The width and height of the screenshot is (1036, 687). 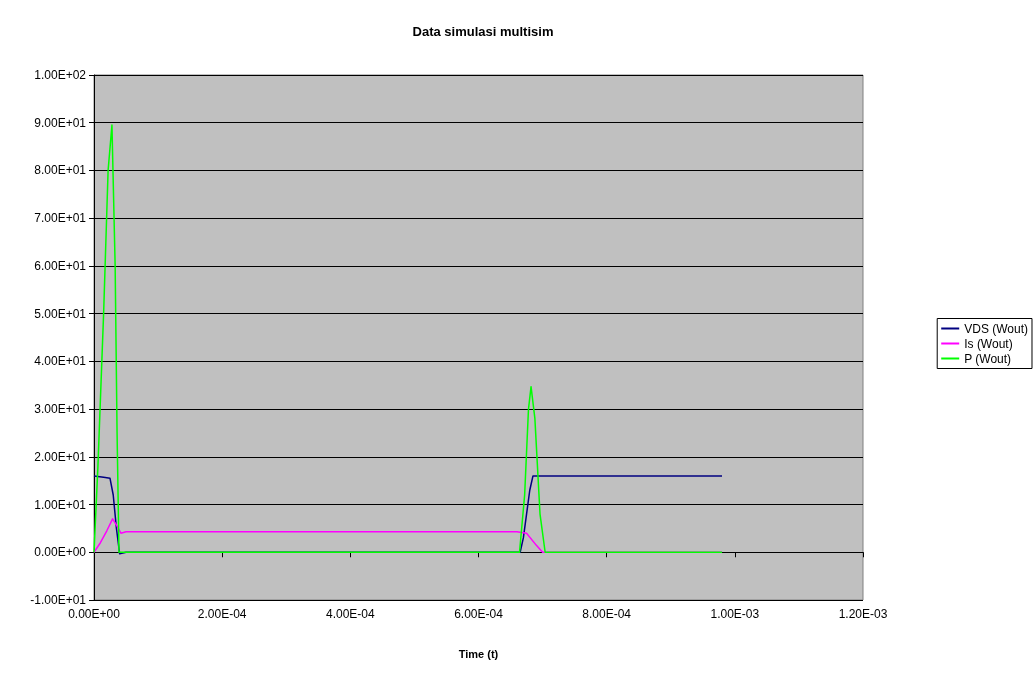 I want to click on y-tick-label: 1.00E+01, so click(x=60, y=504).